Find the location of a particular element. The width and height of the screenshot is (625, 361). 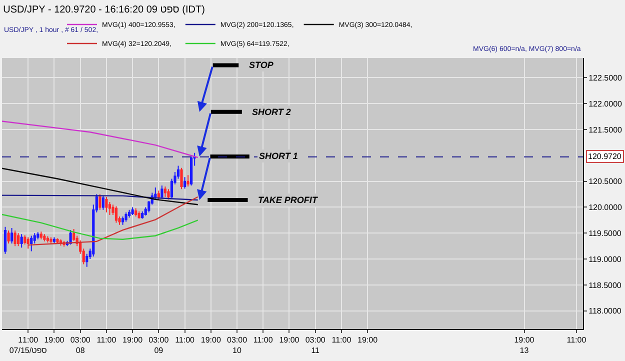

series-label: SHORT 2 is located at coordinates (271, 112).